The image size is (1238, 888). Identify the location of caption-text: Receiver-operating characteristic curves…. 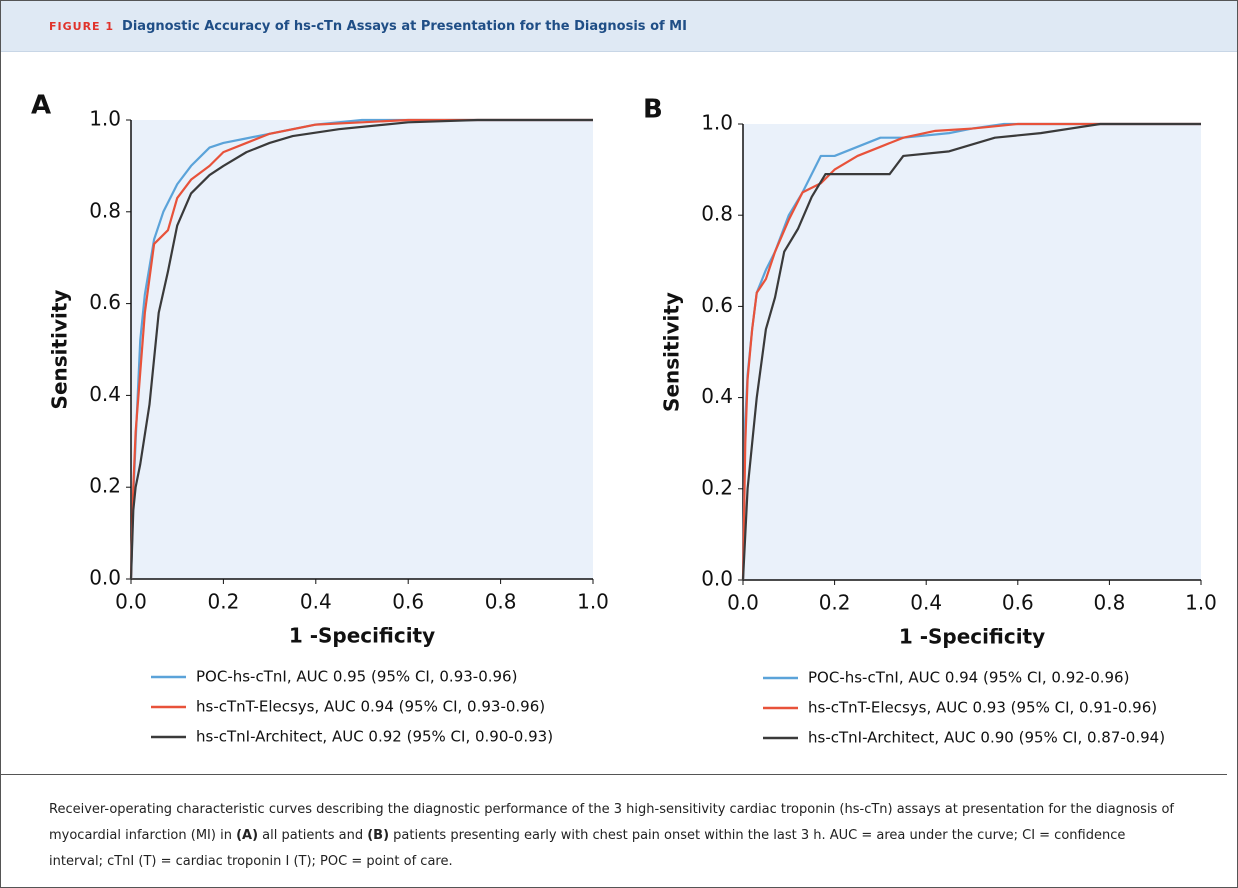
(611, 822).